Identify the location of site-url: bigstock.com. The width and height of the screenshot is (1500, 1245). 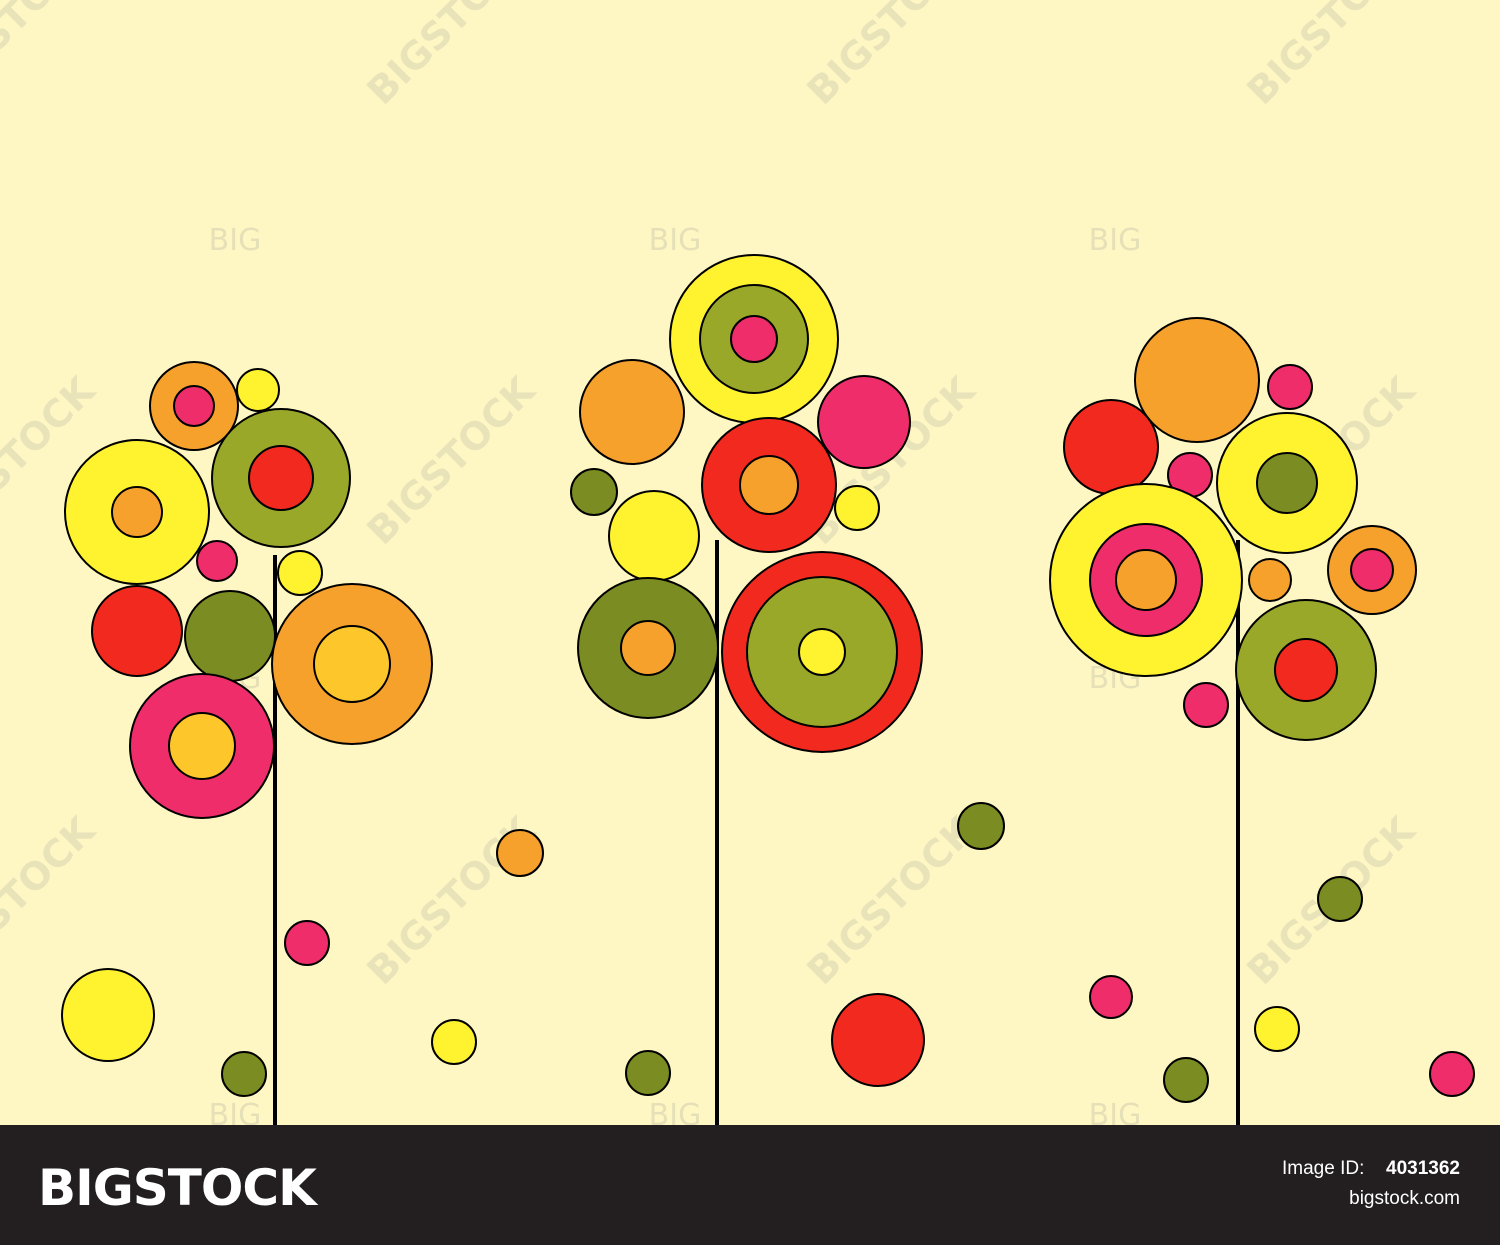
(1404, 1198).